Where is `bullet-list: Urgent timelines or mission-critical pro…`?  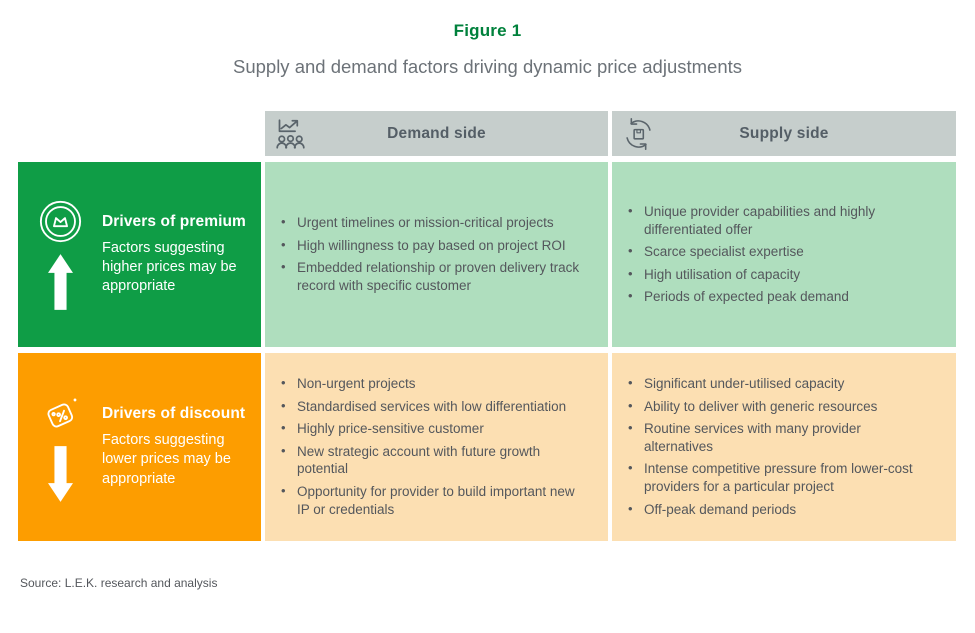 bullet-list: Urgent timelines or mission-critical pro… is located at coordinates (430, 255).